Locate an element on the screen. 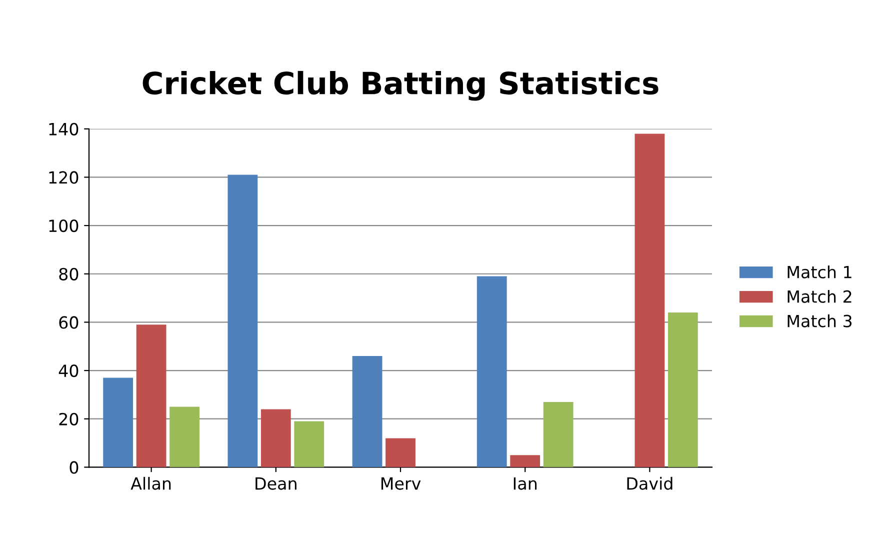 The image size is (890, 537). y-tick-label: 0 is located at coordinates (74, 467).